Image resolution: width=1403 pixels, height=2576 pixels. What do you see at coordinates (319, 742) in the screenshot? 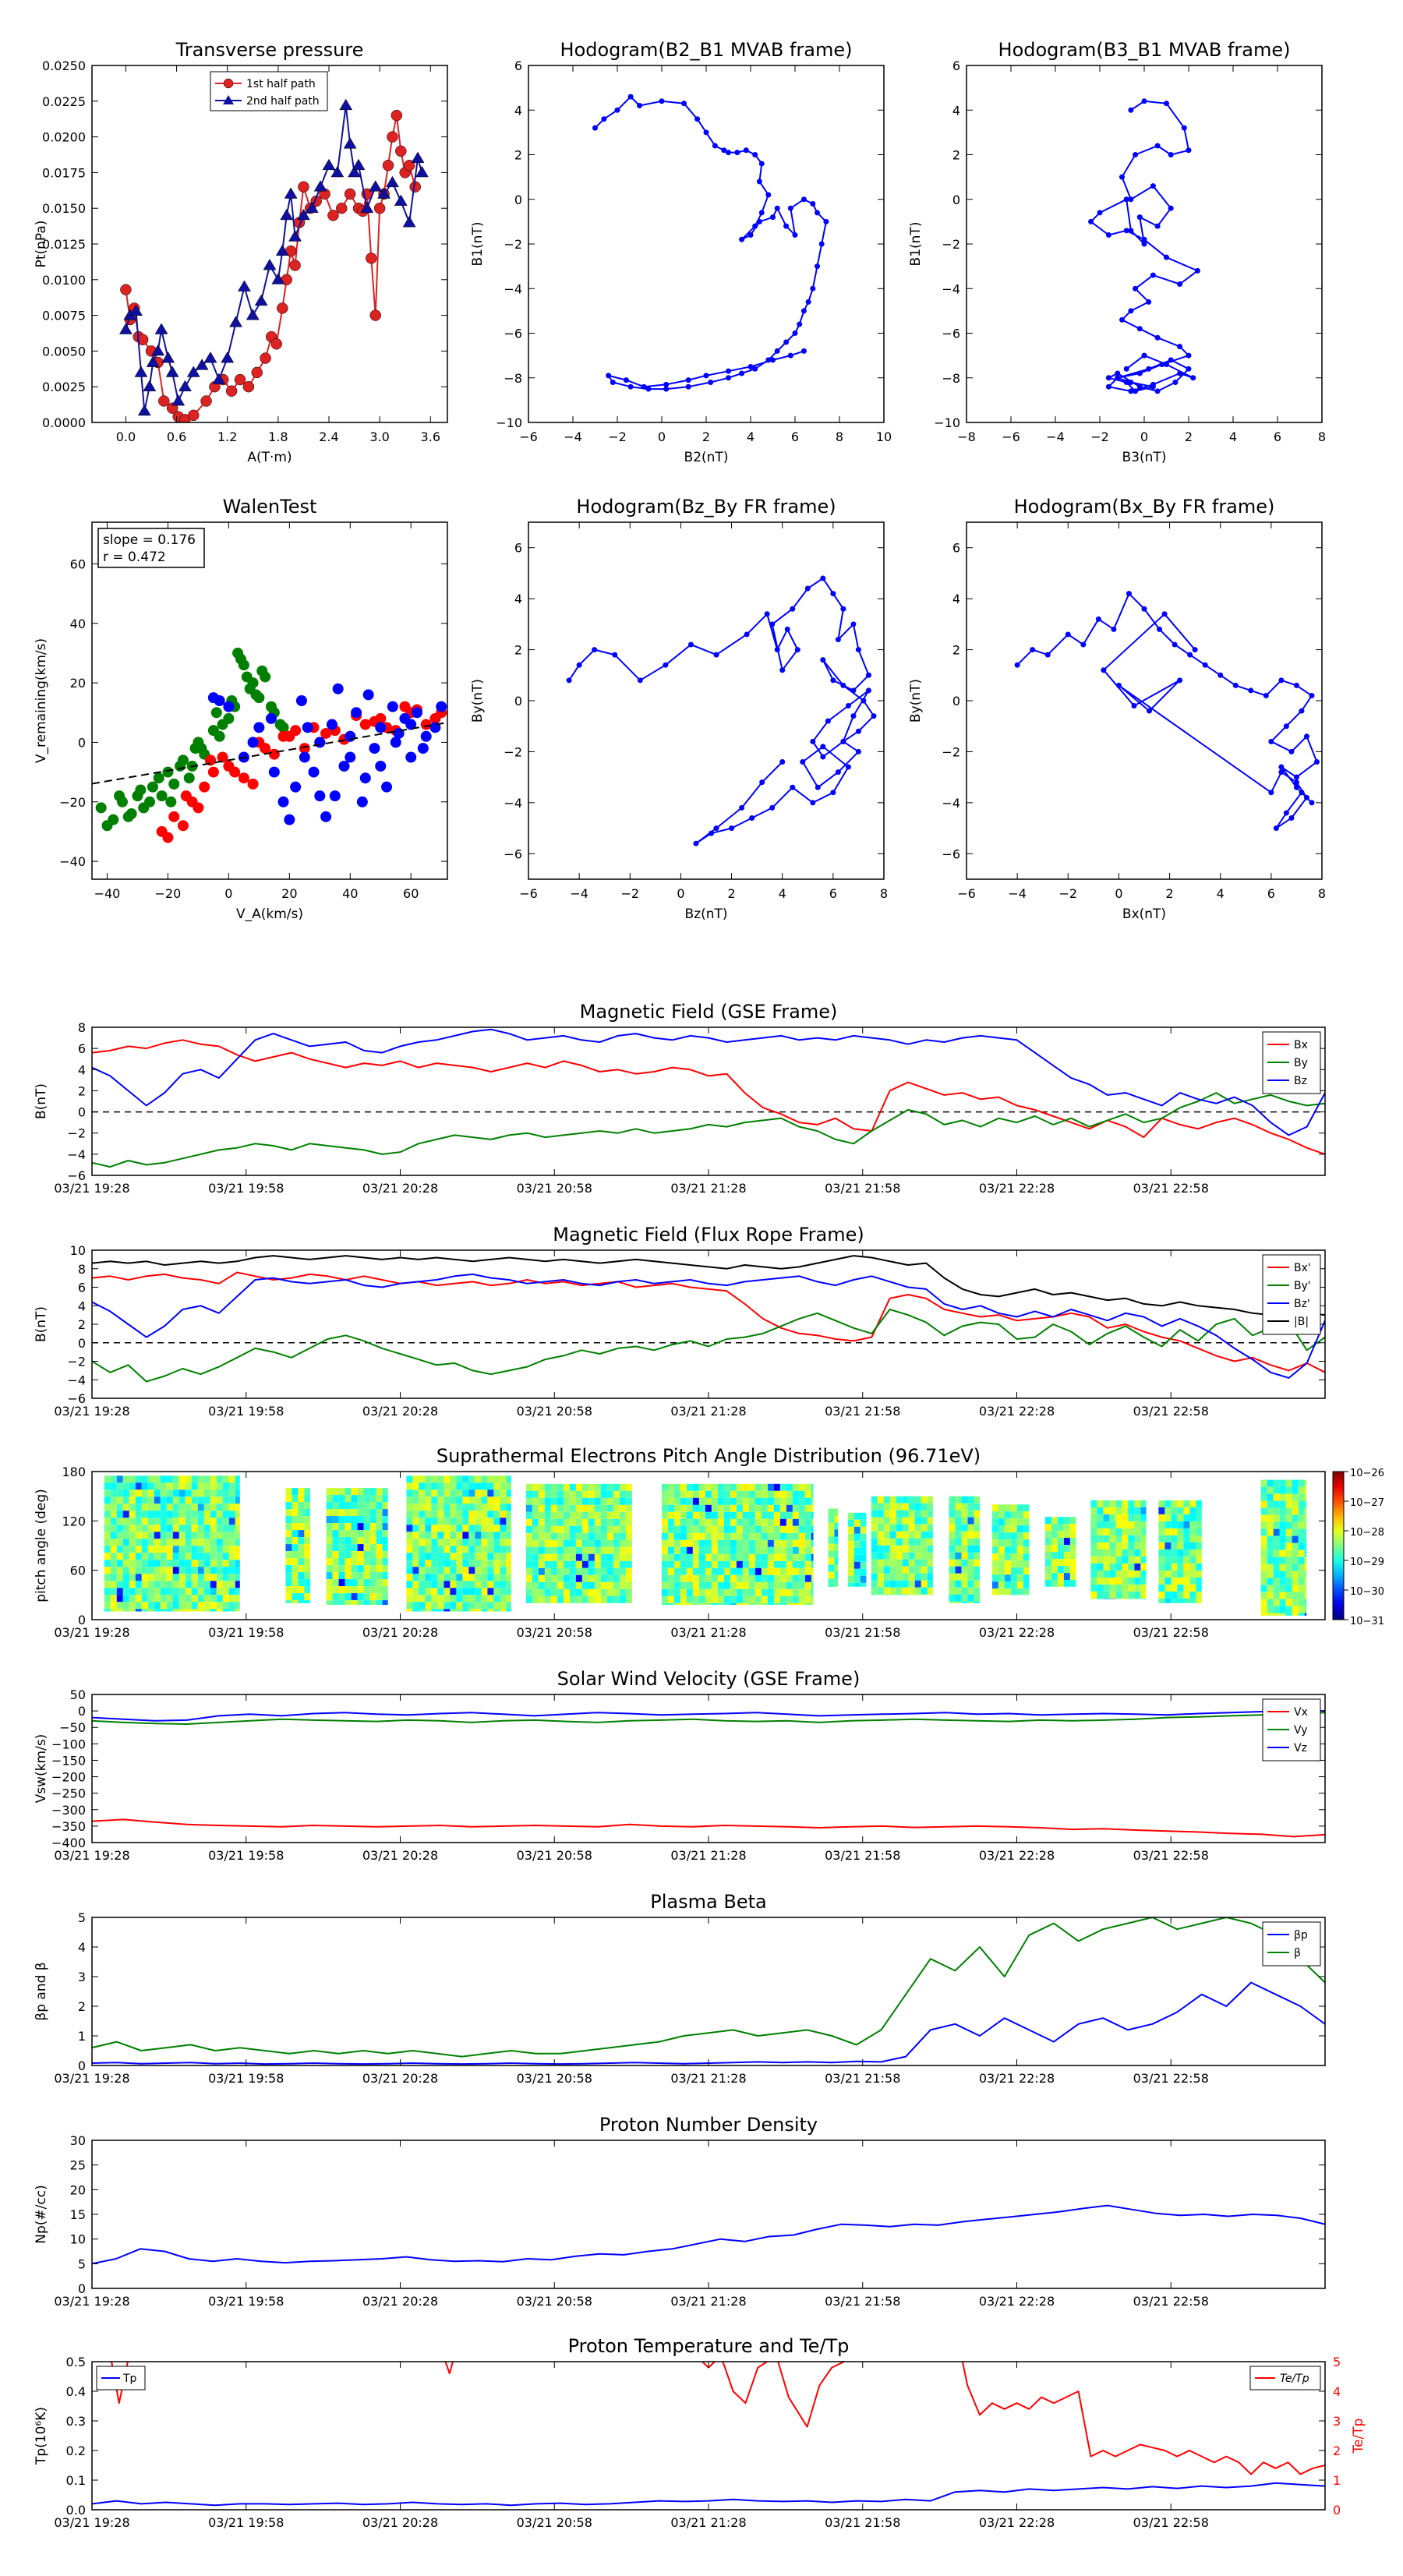
I see `scatter-point` at bounding box center [319, 742].